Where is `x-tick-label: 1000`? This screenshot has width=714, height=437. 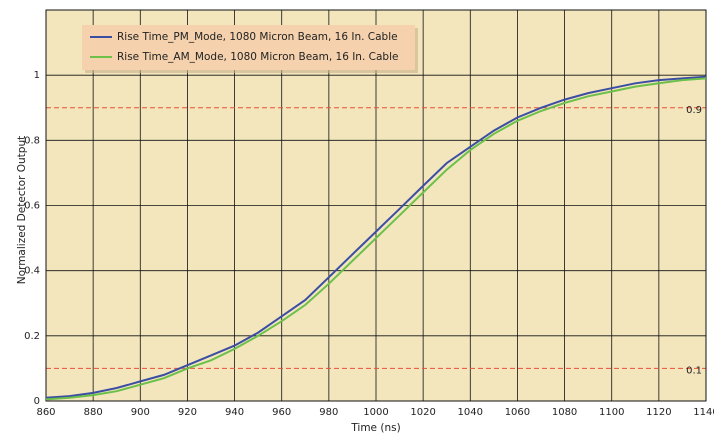 x-tick-label: 1000 is located at coordinates (375, 412).